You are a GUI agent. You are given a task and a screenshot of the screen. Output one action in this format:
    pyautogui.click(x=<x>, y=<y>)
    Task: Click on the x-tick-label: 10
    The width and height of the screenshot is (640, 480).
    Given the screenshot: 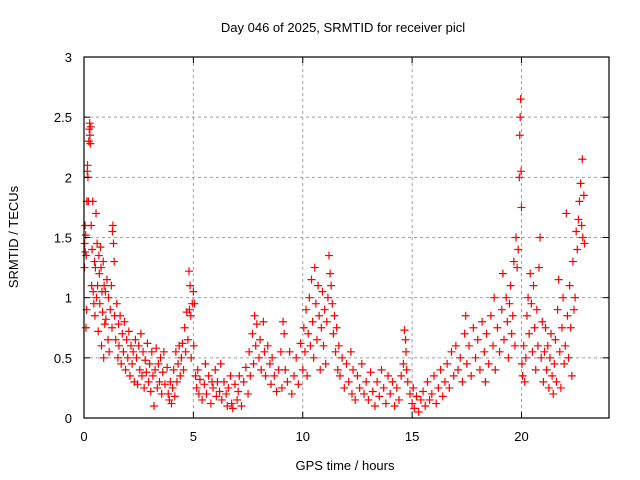 What is the action you would take?
    pyautogui.click(x=303, y=436)
    